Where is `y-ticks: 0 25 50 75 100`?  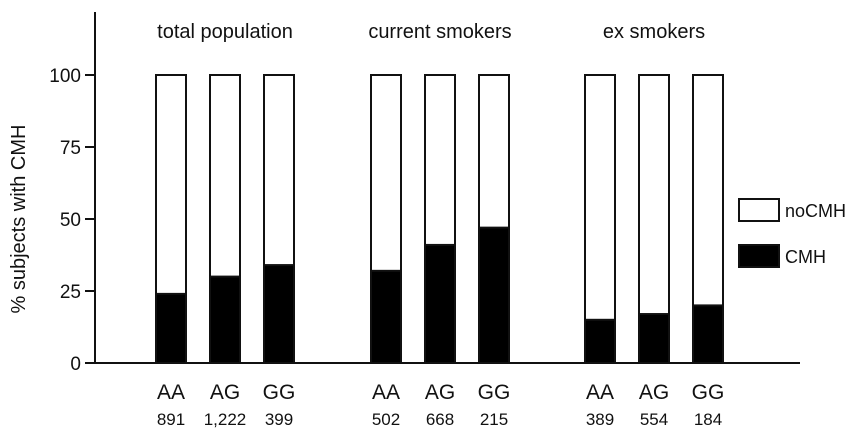
y-ticks: 0 25 50 75 100 is located at coordinates (72, 220).